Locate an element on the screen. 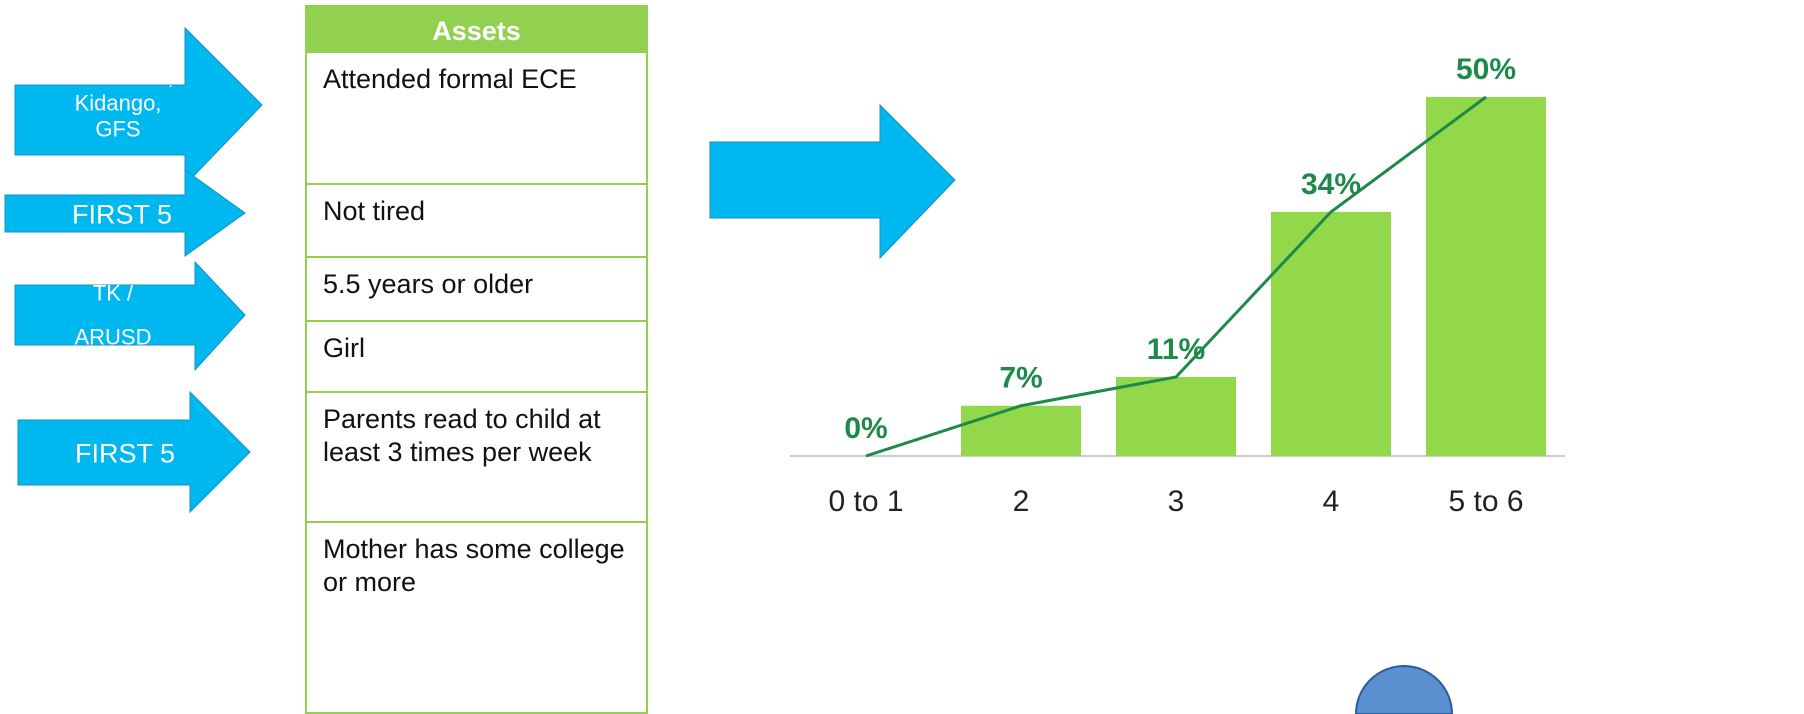 The height and width of the screenshot is (714, 1804). table-row: Not tired is located at coordinates (476, 221).